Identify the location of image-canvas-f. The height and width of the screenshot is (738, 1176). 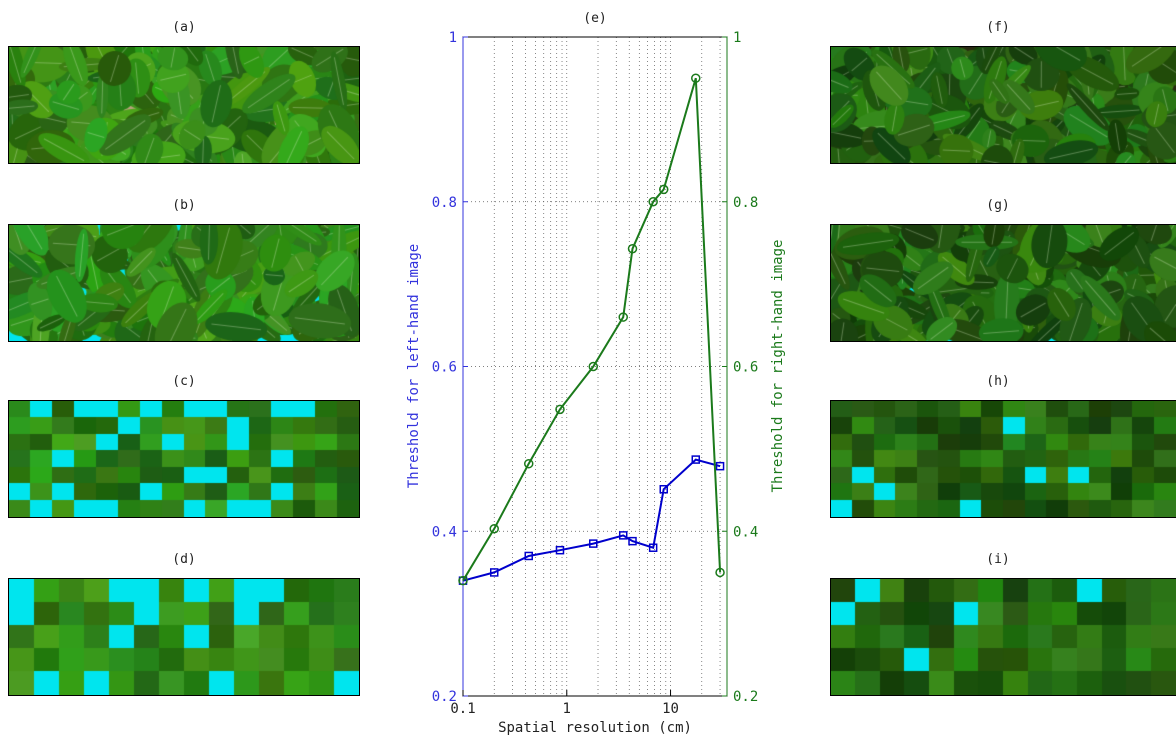
(1003, 105).